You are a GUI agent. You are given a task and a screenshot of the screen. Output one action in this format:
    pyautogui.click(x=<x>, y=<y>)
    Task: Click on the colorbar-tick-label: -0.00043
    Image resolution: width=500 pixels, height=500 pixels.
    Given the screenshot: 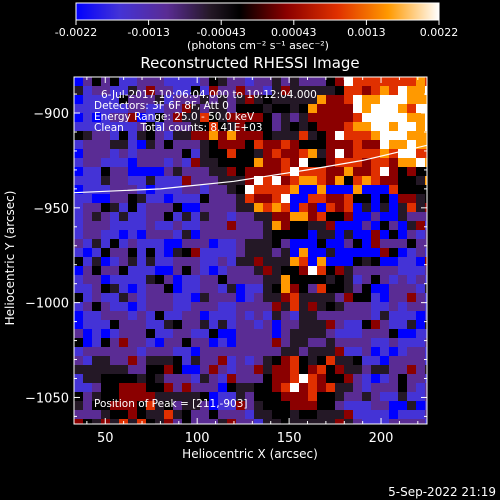 What is the action you would take?
    pyautogui.click(x=220, y=32)
    